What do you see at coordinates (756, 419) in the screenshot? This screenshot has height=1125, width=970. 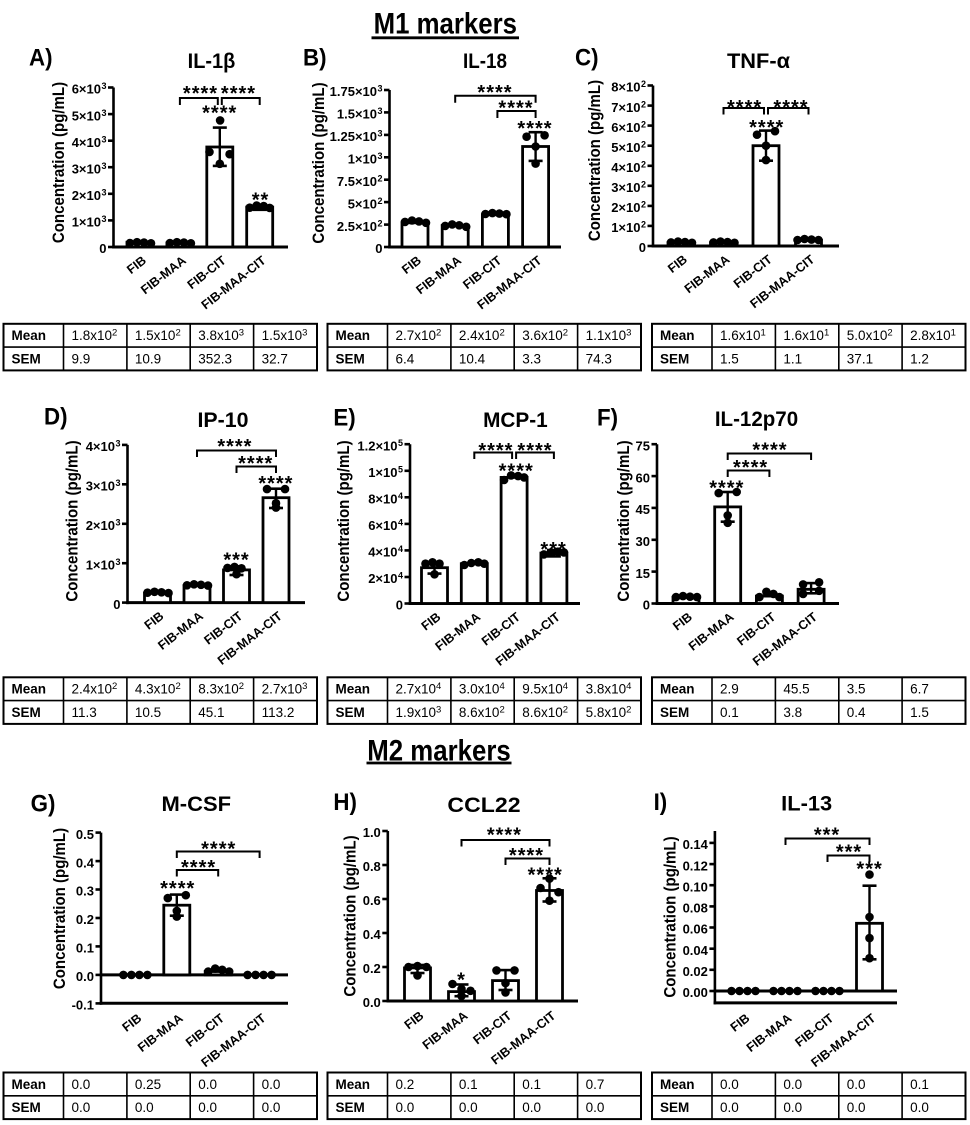 I see `svg-text: IL-12p70` at bounding box center [756, 419].